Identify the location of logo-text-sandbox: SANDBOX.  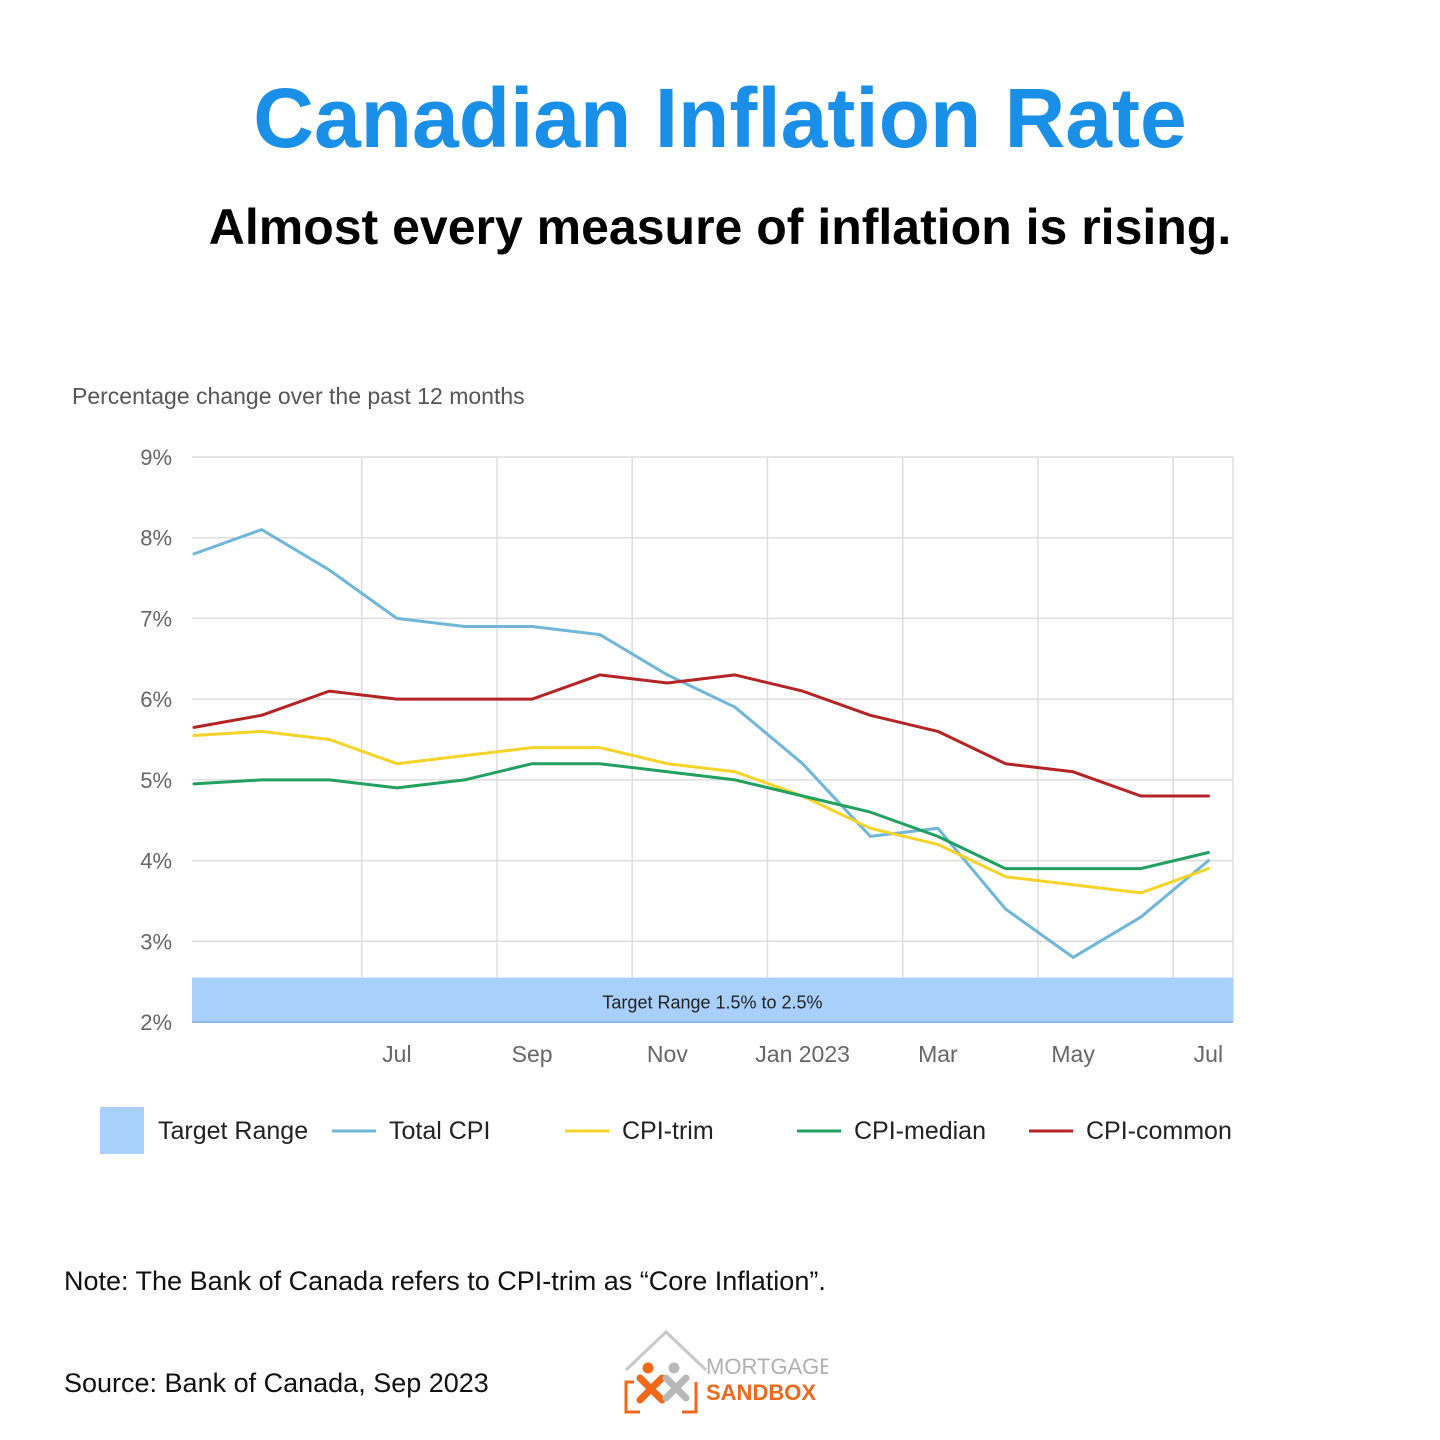
(761, 1392).